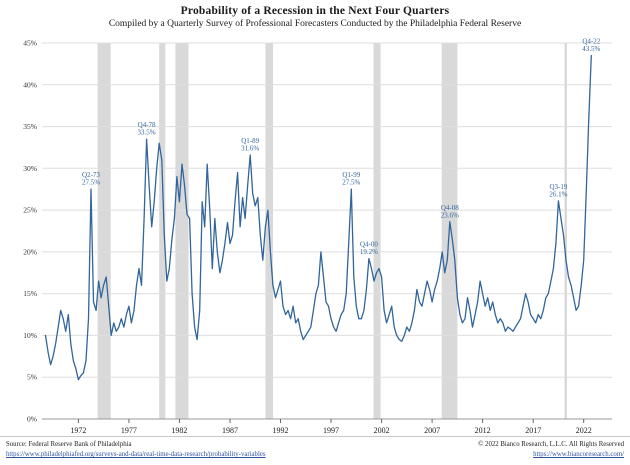 The width and height of the screenshot is (630, 465). I want to click on x-axis-label: 1997, so click(331, 430).